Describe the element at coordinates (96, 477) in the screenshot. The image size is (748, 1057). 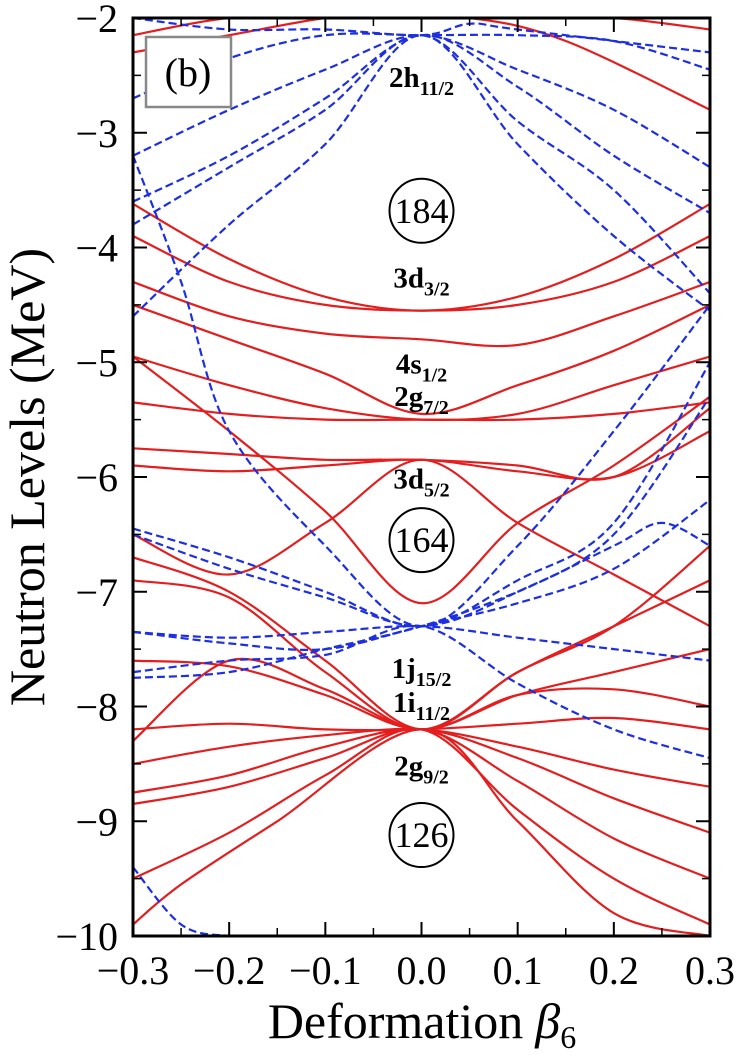
I see `y-tick-label: −6` at that location.